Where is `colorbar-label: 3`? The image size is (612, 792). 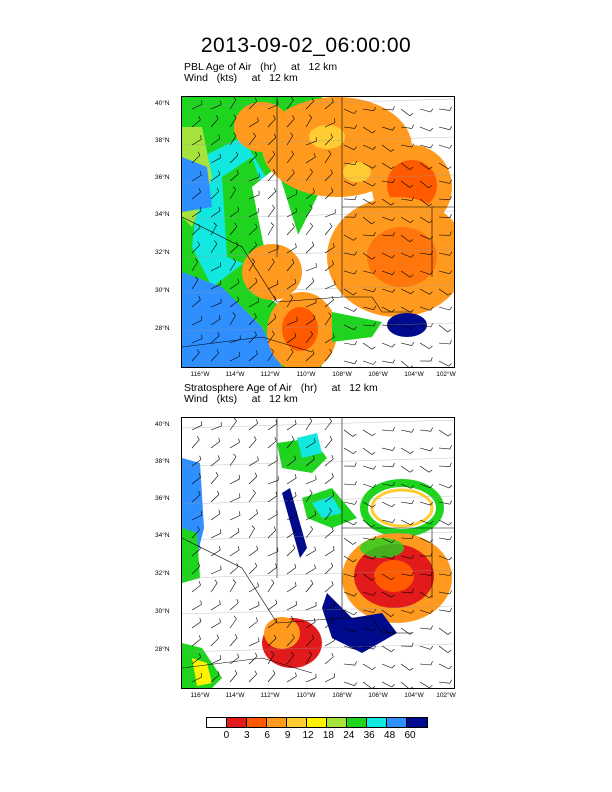
colorbar-label: 3 is located at coordinates (247, 735).